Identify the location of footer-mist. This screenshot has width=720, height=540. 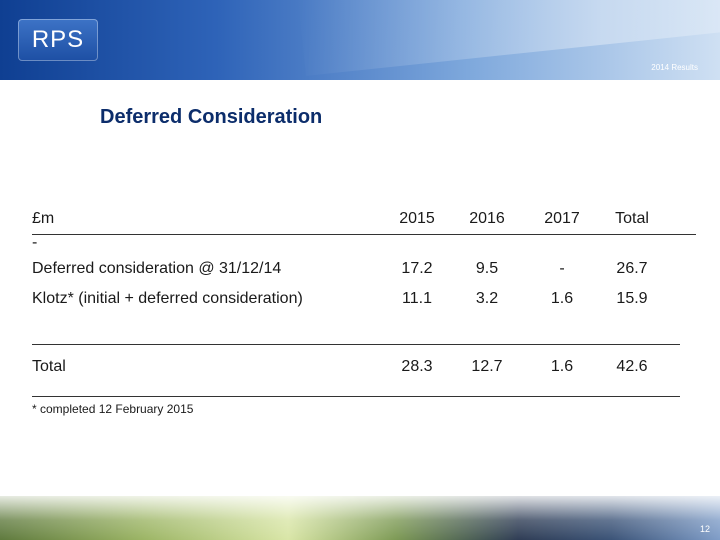
(360, 518).